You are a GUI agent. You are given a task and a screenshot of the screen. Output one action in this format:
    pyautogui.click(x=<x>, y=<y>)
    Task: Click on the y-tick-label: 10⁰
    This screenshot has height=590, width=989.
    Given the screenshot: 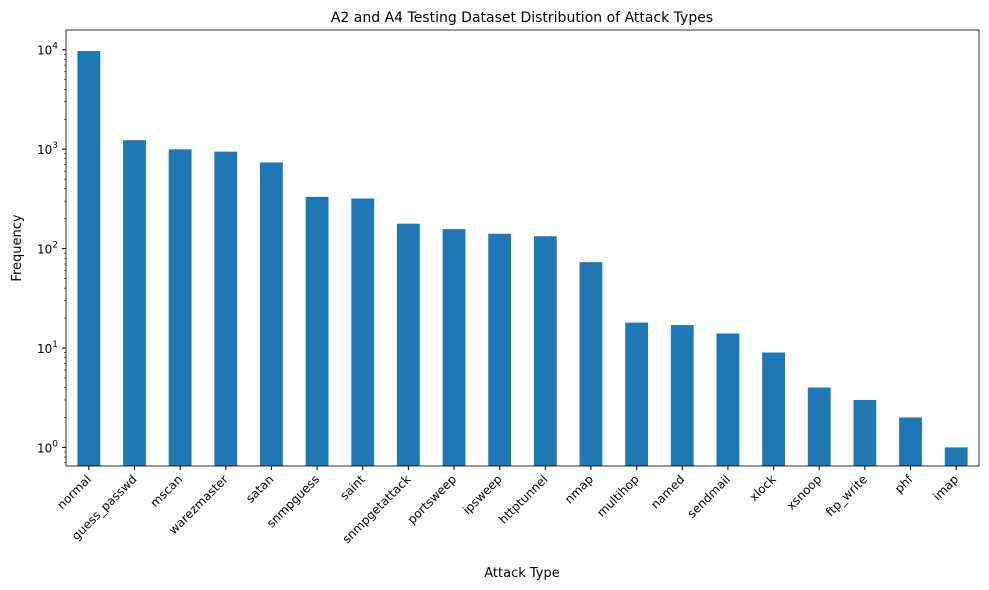 What is the action you would take?
    pyautogui.click(x=47, y=447)
    